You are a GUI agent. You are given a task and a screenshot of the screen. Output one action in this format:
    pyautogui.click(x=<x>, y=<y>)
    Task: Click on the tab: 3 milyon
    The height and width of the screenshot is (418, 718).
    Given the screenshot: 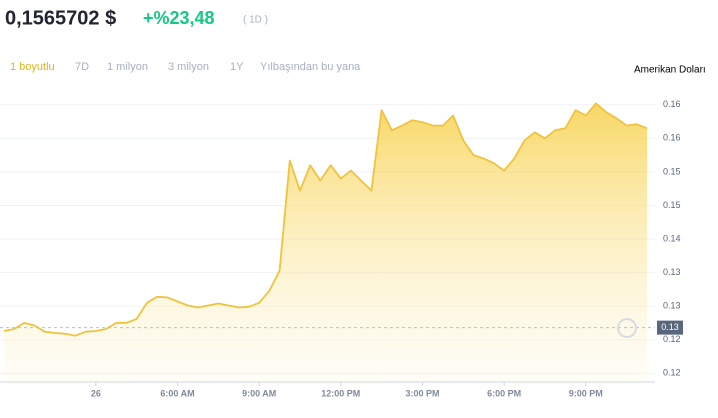 What is the action you would take?
    pyautogui.click(x=188, y=67)
    